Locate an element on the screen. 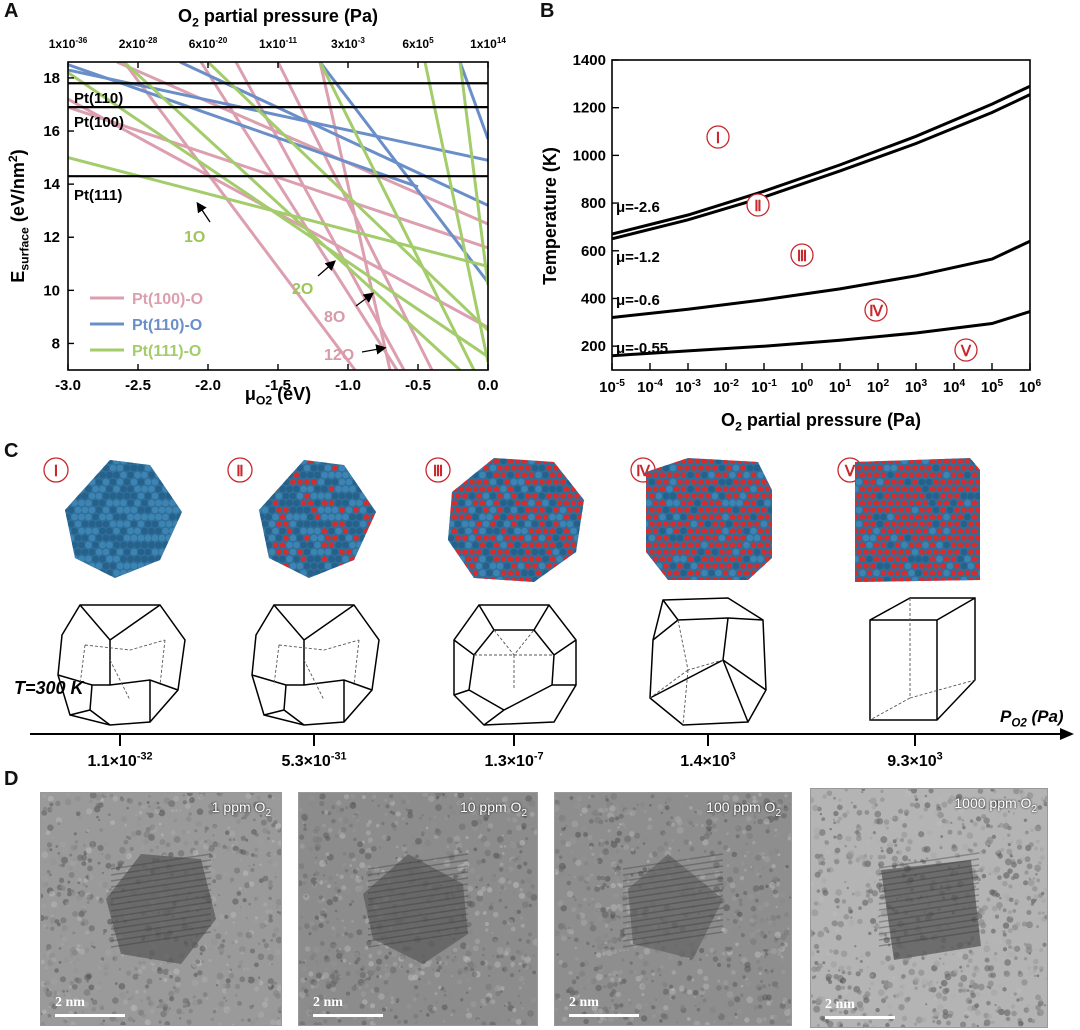  y-tick-label: 1200 is located at coordinates (589, 108).